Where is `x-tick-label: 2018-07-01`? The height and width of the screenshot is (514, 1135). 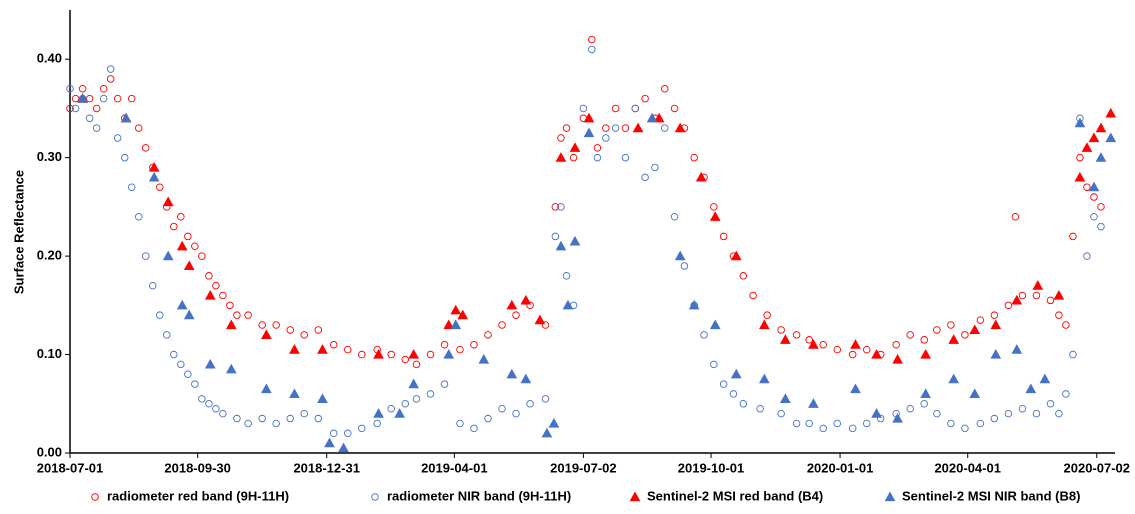 x-tick-label: 2018-07-01 is located at coordinates (70, 467).